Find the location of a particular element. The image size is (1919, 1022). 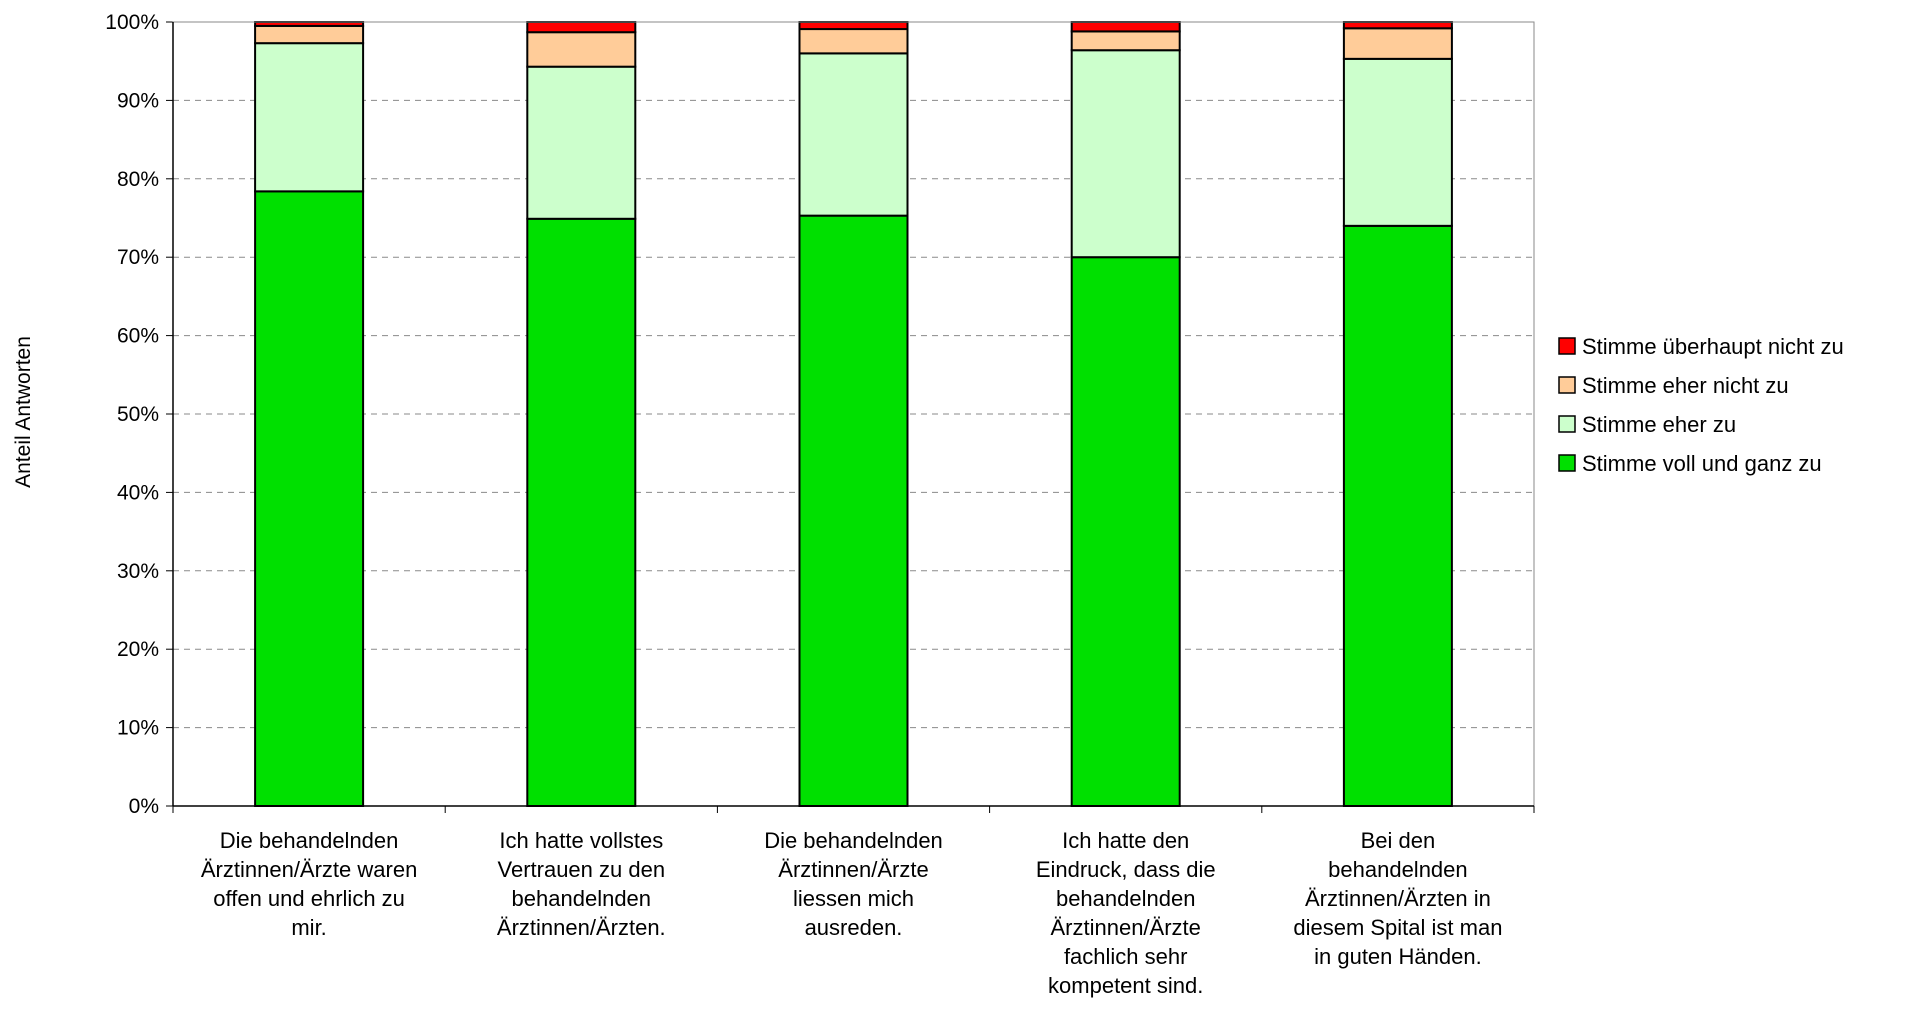

y-tick-label: 10% is located at coordinates (138, 728).